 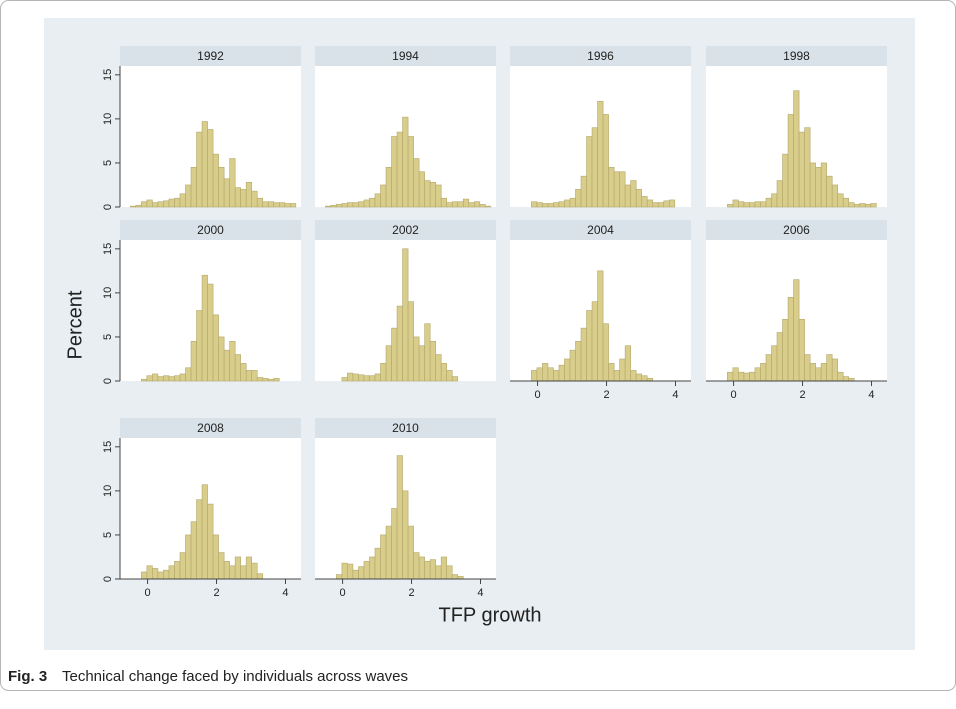 I want to click on panel-title: 1992, so click(x=210, y=56).